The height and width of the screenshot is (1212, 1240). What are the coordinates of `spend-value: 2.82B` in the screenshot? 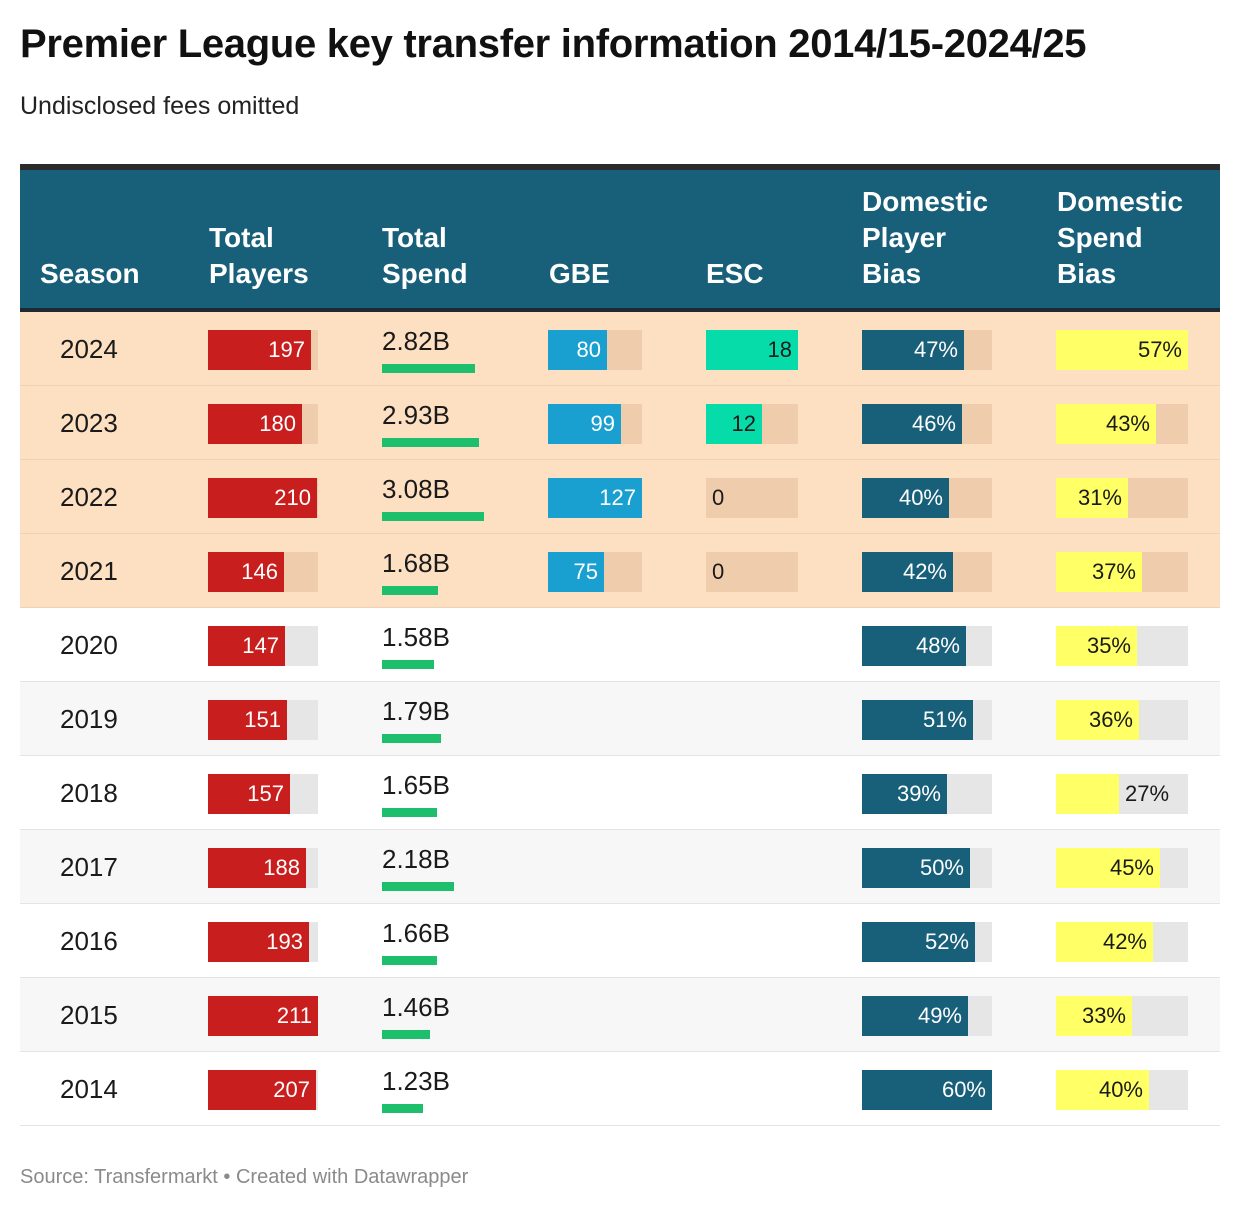 It's located at (416, 341).